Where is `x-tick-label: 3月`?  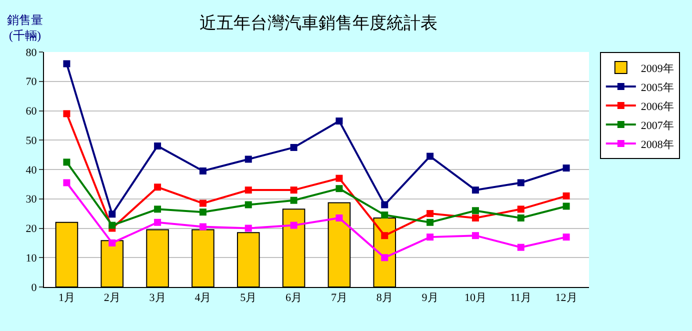
x-tick-label: 3月 is located at coordinates (157, 298).